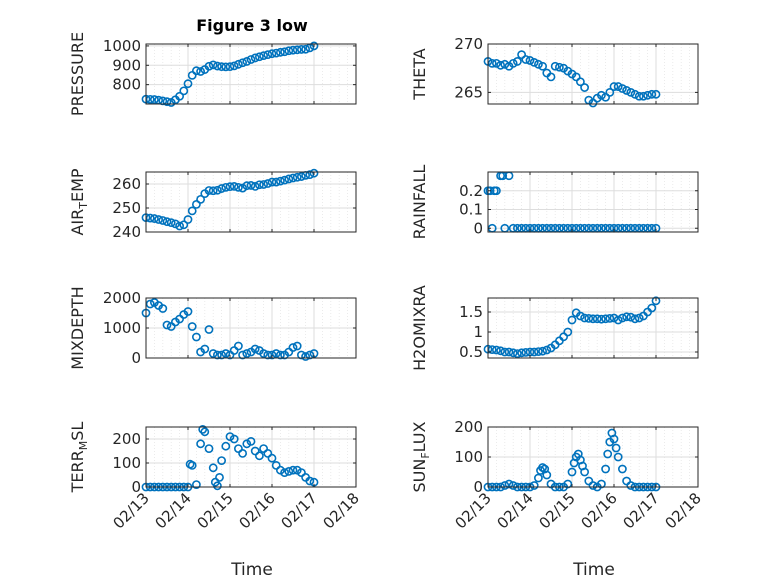 This screenshot has width=778, height=583. I want to click on y-tick-label: 260, so click(126, 184).